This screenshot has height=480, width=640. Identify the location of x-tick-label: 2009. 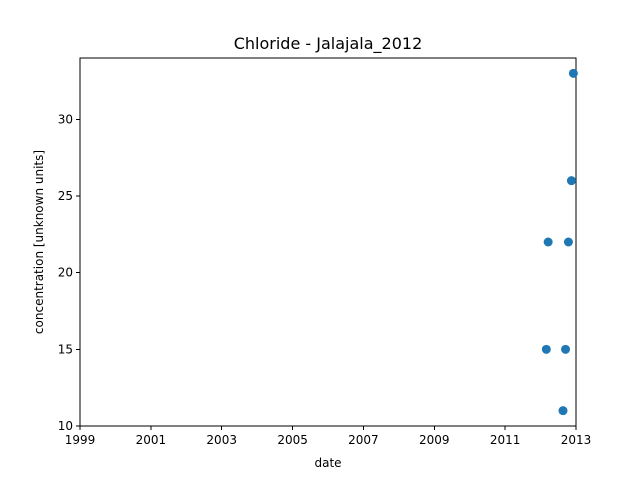
(434, 440).